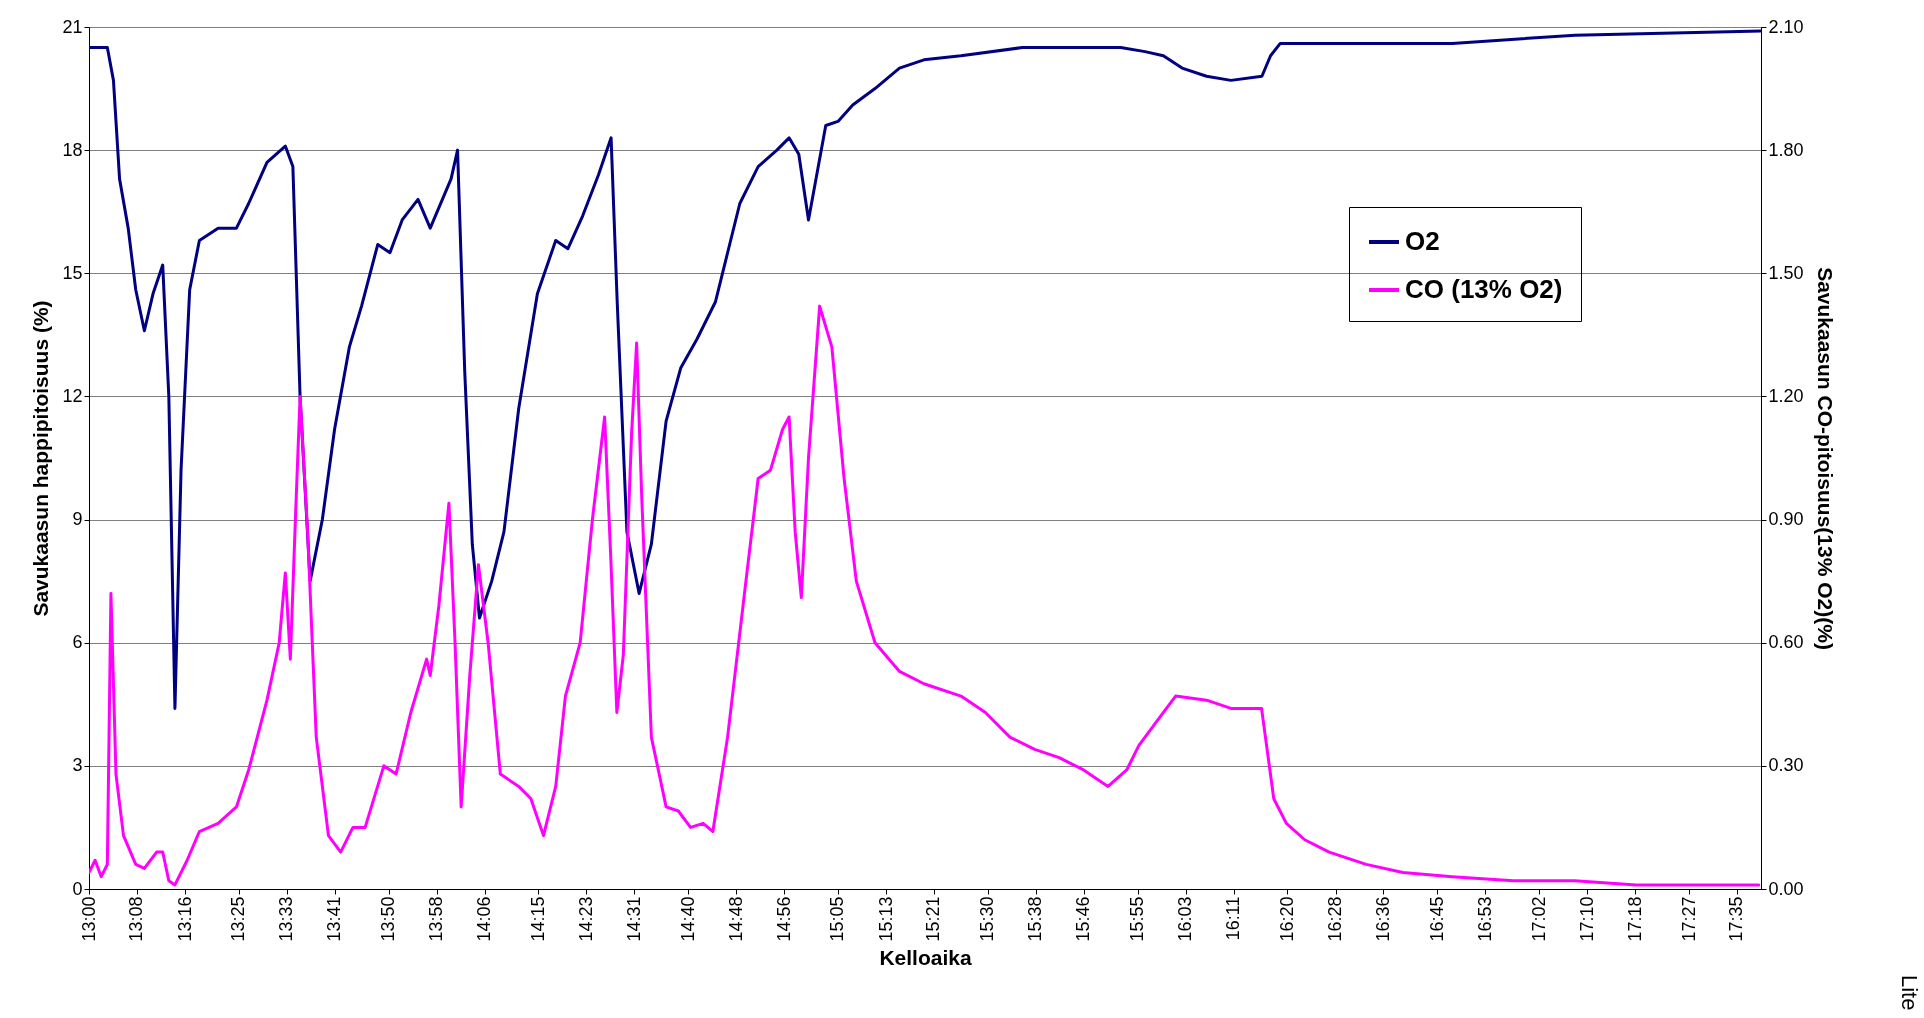 The width and height of the screenshot is (1924, 1018). Describe the element at coordinates (1786, 149) in the screenshot. I see `y2-tick-label: 1.80` at that location.